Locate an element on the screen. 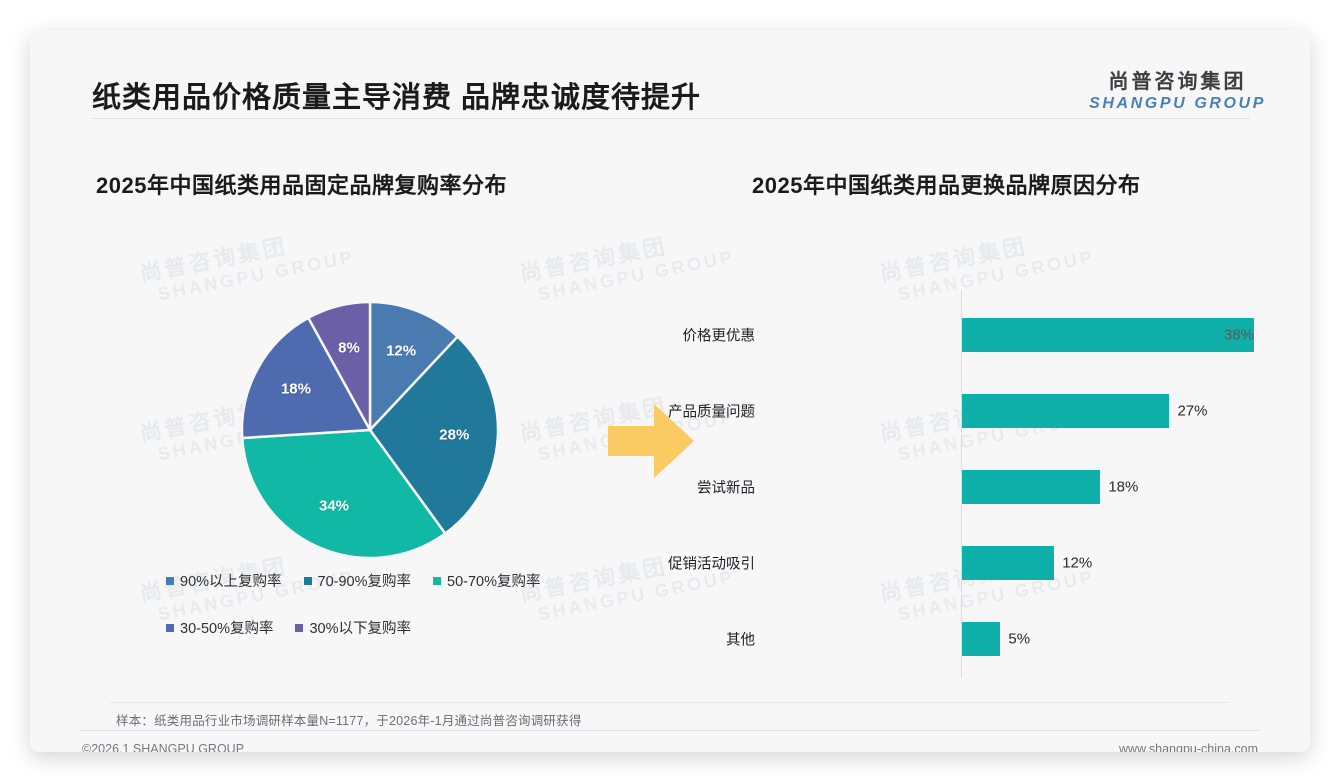 The height and width of the screenshot is (780, 1340). bar-value-label: 38% is located at coordinates (1239, 335).